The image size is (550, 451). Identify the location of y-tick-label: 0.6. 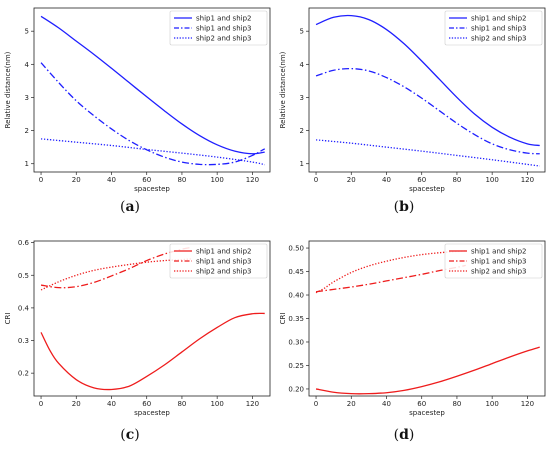
(24, 243).